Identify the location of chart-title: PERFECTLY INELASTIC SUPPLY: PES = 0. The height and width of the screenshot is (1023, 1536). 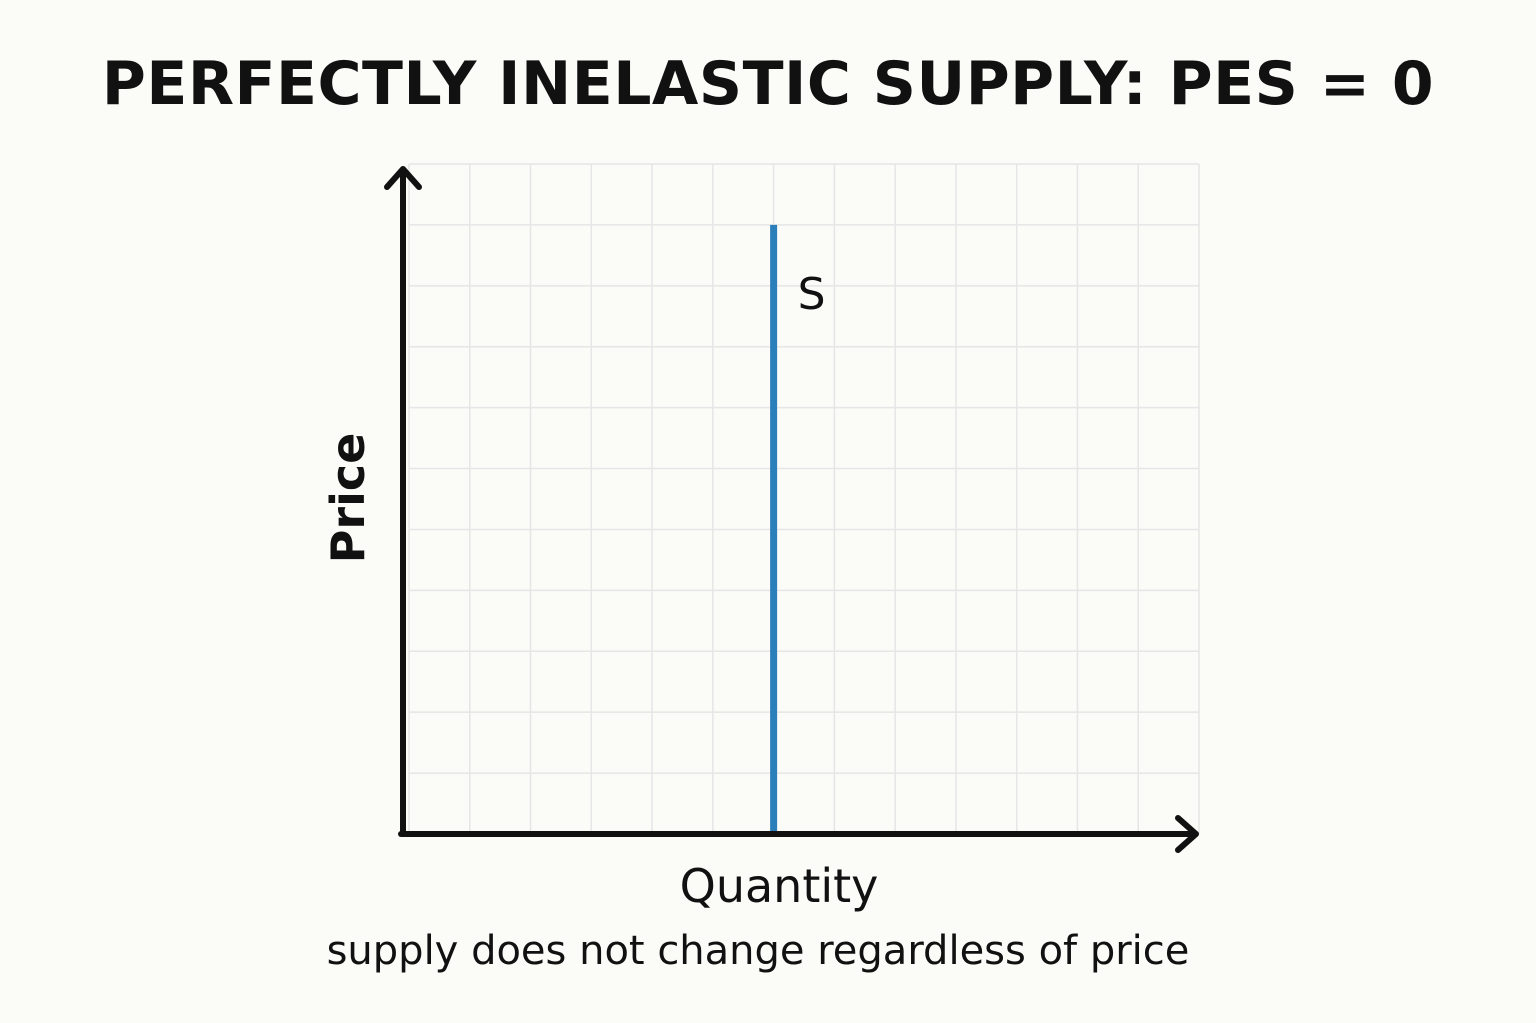
(768, 84).